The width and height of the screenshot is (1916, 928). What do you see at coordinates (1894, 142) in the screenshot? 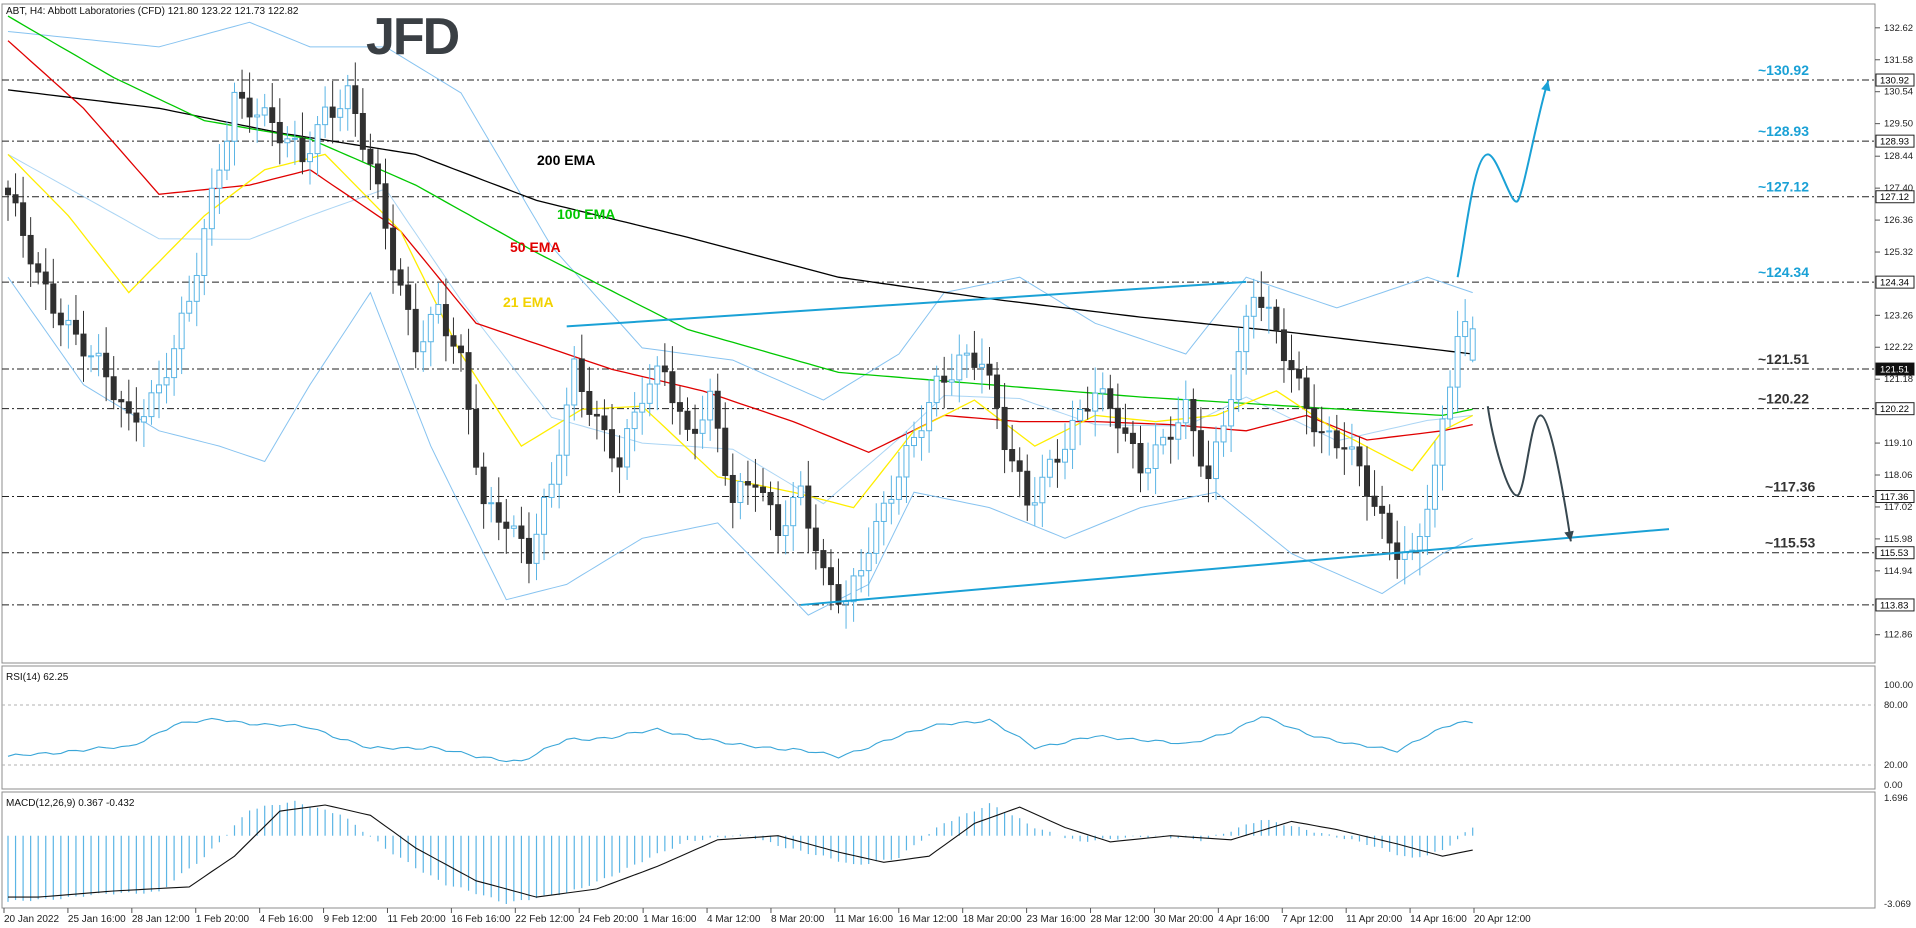
I see `level-axis-label: 128.93` at bounding box center [1894, 142].